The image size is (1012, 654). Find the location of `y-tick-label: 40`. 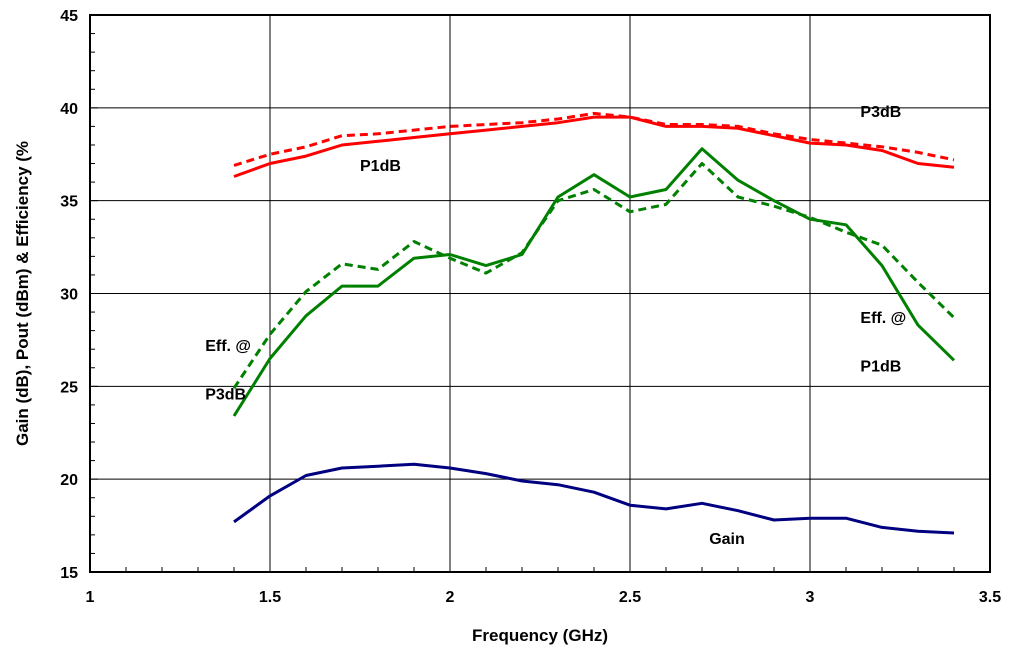

y-tick-label: 40 is located at coordinates (69, 109).